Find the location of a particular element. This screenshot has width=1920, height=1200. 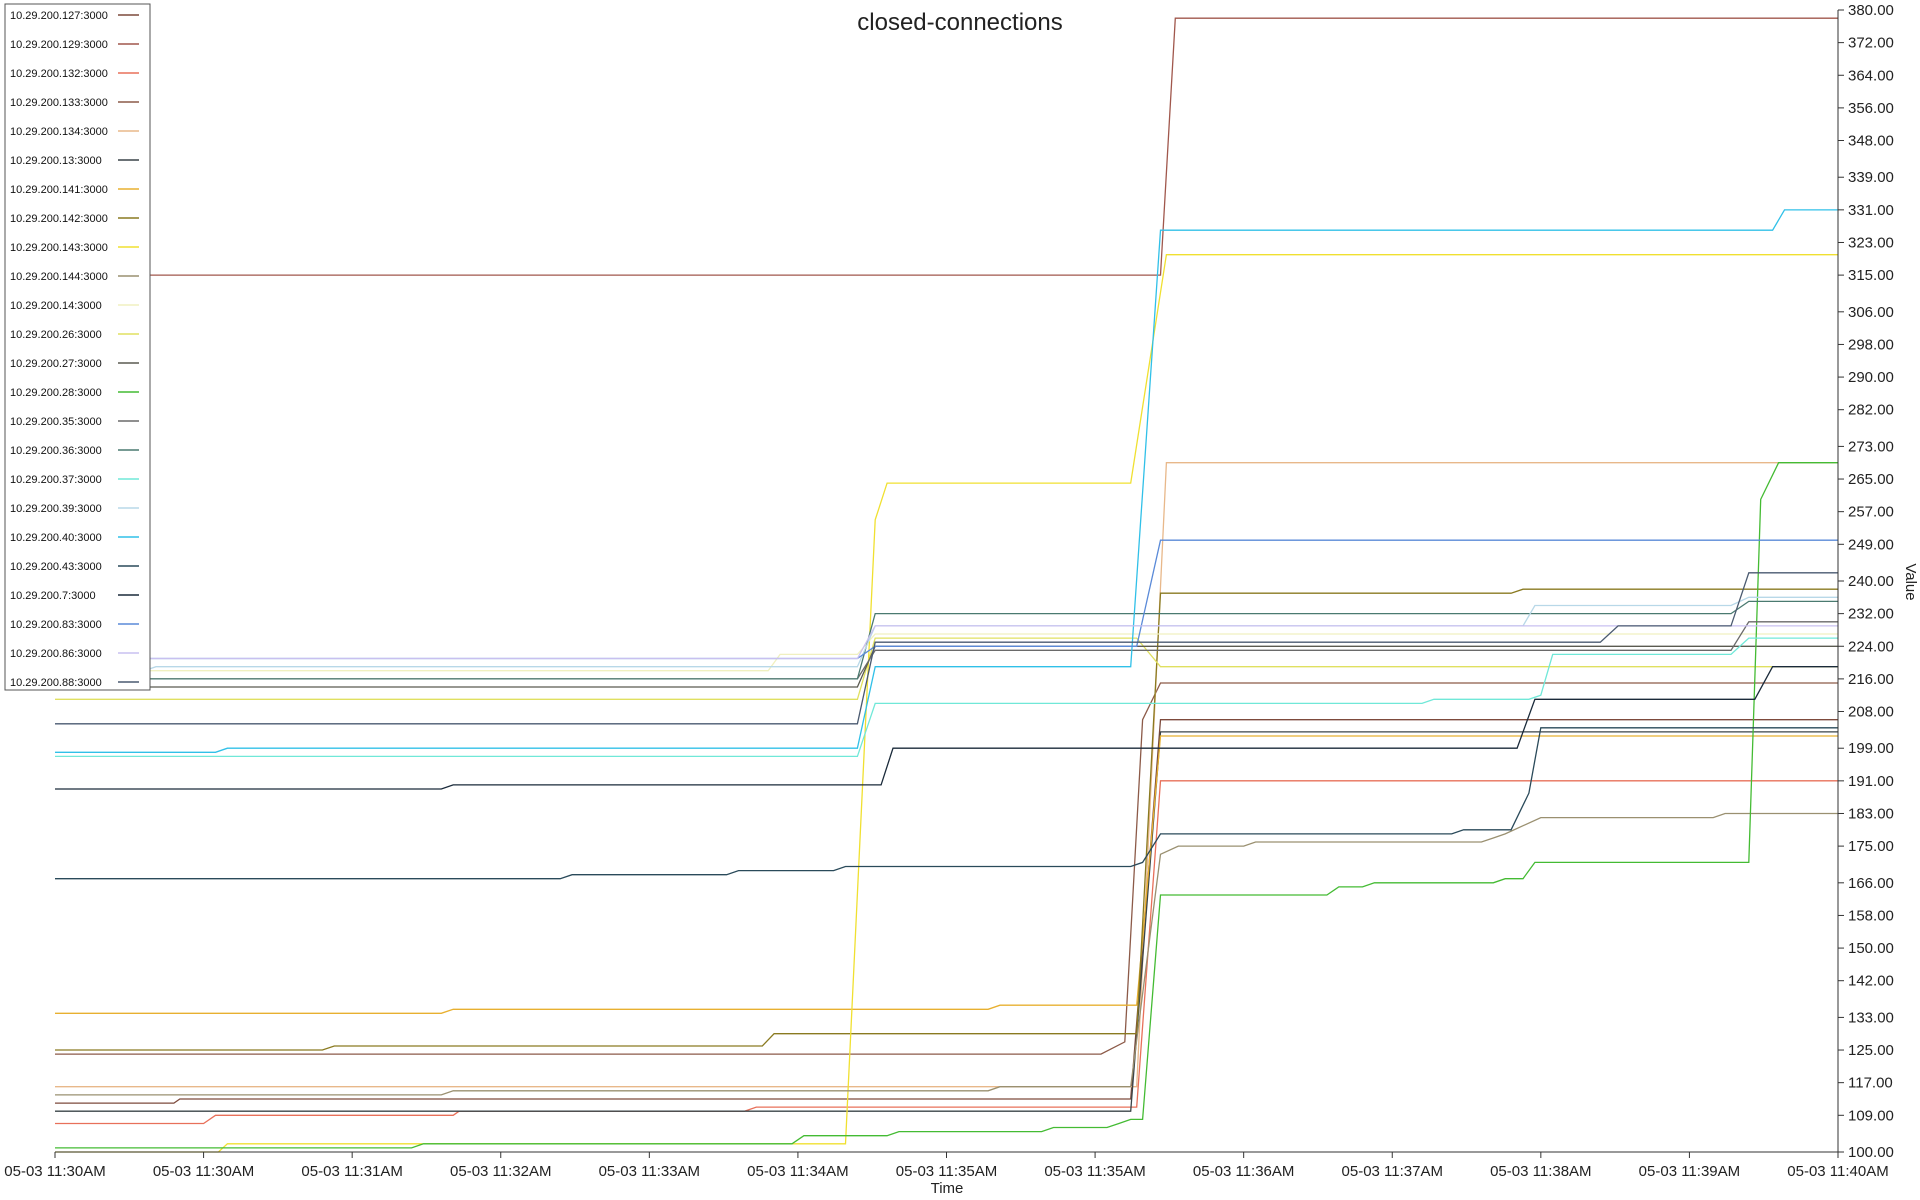

x-tick-label: 05-03 11:39AM is located at coordinates (1689, 1171).